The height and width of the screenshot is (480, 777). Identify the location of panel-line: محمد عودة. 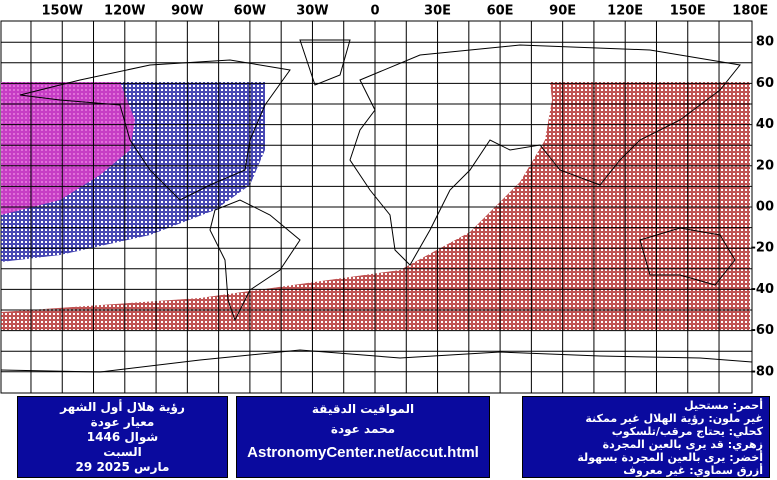
(363, 429).